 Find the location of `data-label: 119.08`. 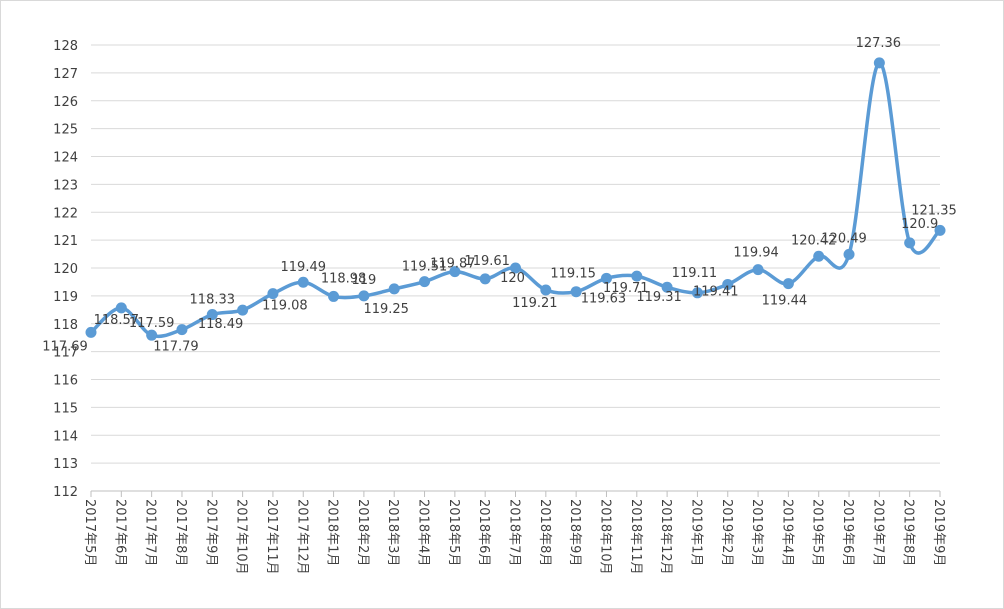

data-label: 119.08 is located at coordinates (285, 306).